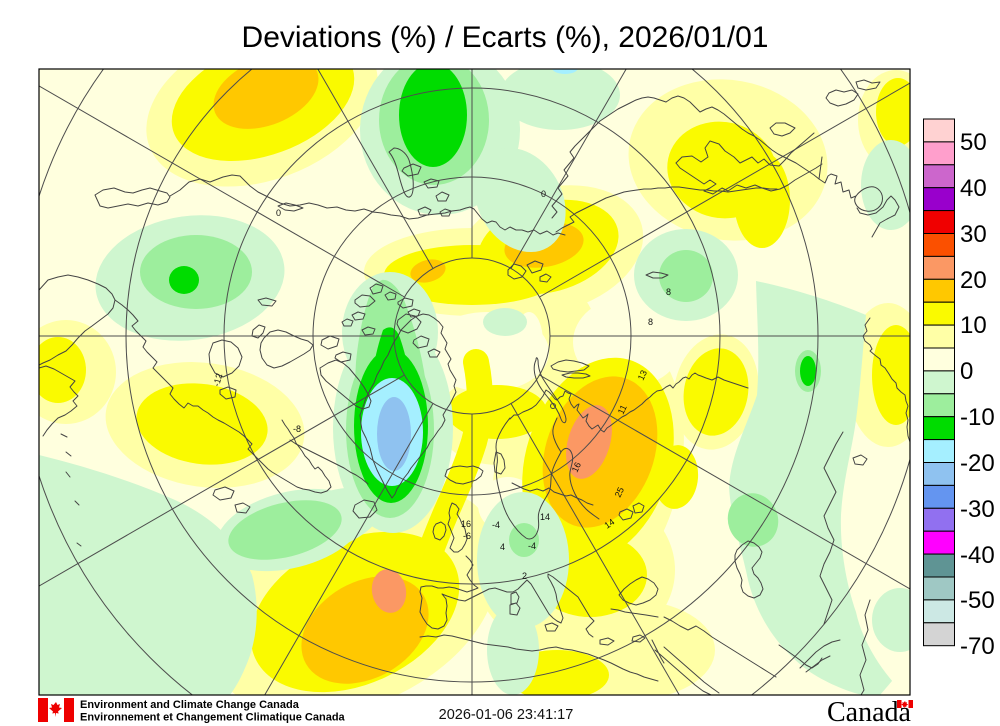 The width and height of the screenshot is (1000, 726). Describe the element at coordinates (973, 142) in the screenshot. I see `svg-text: 50` at that location.